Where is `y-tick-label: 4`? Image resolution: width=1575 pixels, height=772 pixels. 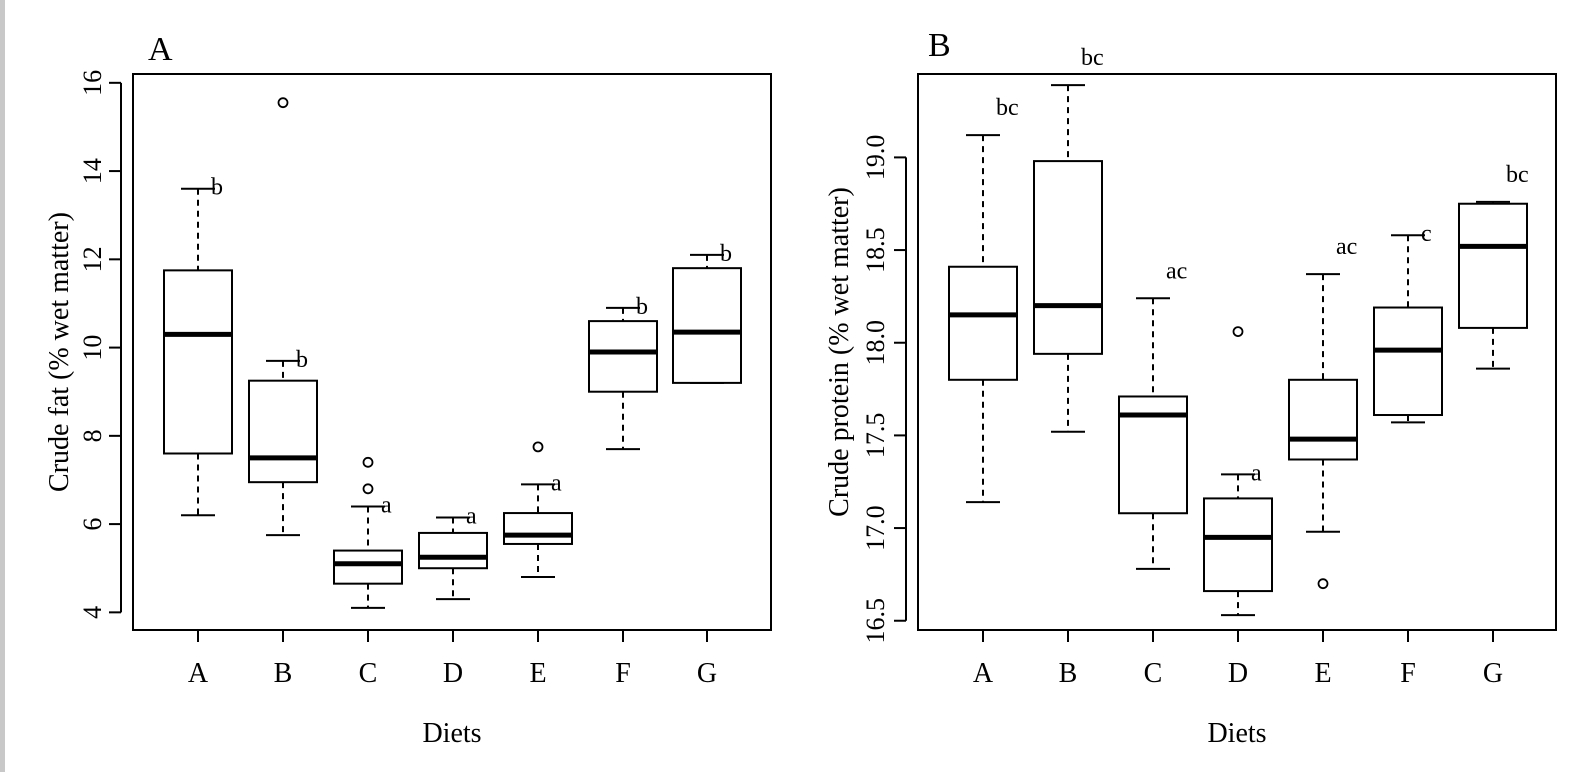 y-tick-label: 4 is located at coordinates (92, 612).